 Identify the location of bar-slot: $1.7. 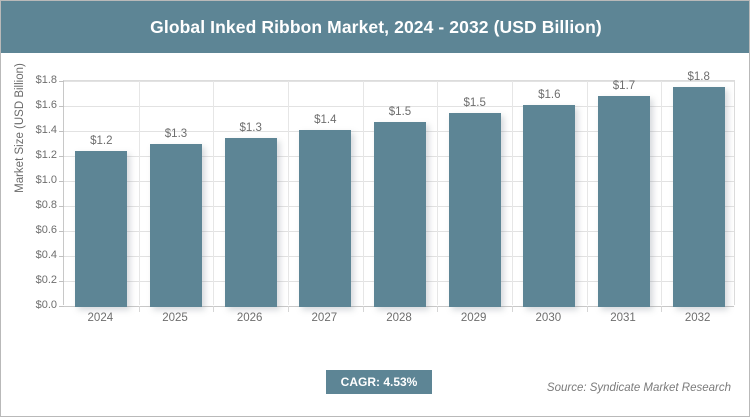
(624, 193).